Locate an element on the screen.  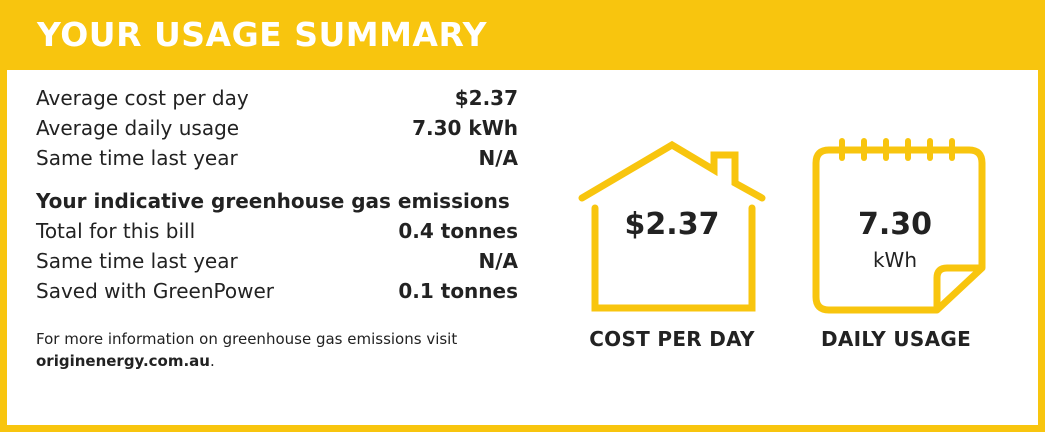
card-title: YOUR USAGE SUMMARY is located at coordinates (262, 34).